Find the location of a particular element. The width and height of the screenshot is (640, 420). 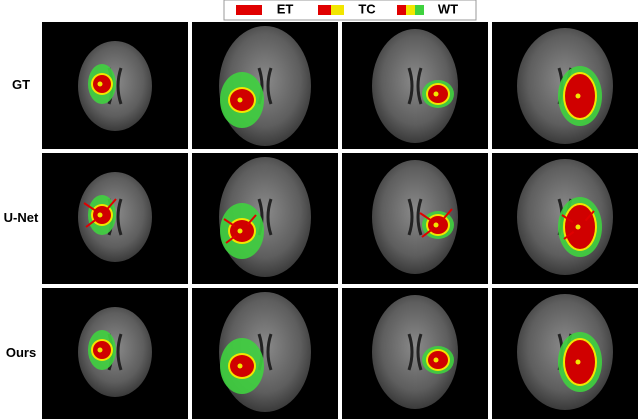

legend-label: TC is located at coordinates (367, 8).